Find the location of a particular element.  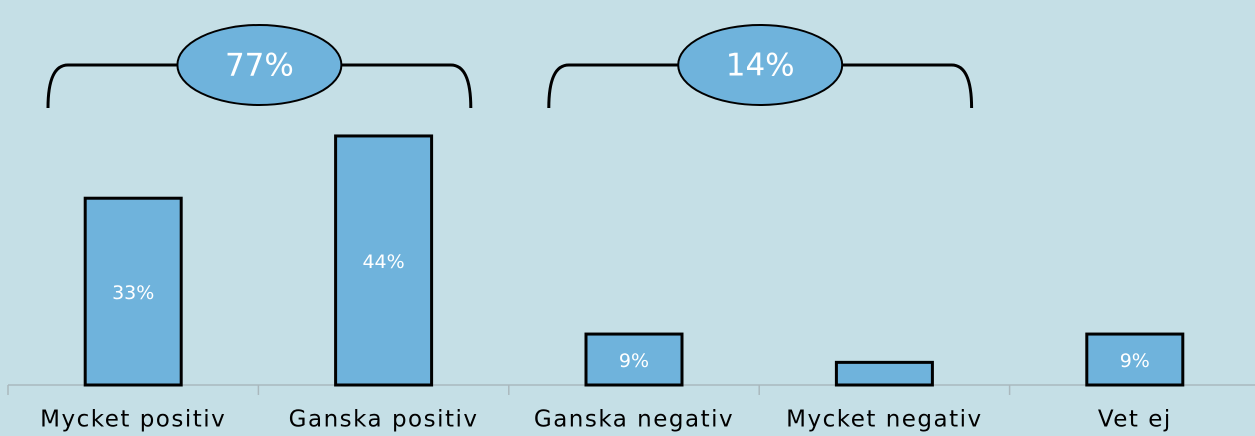

x-tick-label: Mycket positiv is located at coordinates (133, 420).